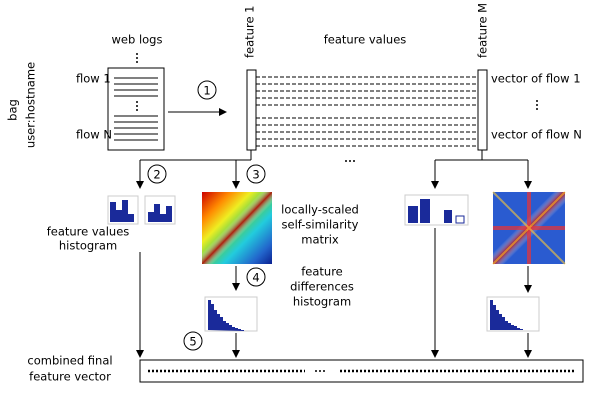 Image resolution: width=597 pixels, height=393 pixels. What do you see at coordinates (13, 110) in the screenshot?
I see `bag-label: bag` at bounding box center [13, 110].